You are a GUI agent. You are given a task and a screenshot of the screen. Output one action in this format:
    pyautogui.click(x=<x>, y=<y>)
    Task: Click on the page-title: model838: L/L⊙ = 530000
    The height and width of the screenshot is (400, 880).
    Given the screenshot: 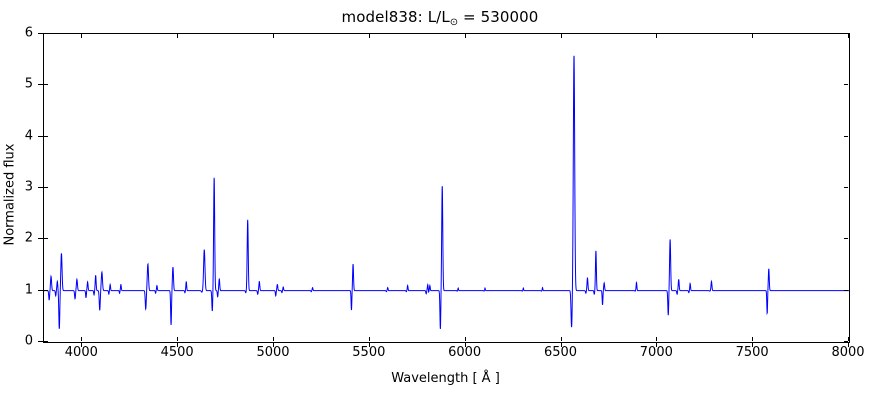 What is the action you would take?
    pyautogui.click(x=440, y=18)
    